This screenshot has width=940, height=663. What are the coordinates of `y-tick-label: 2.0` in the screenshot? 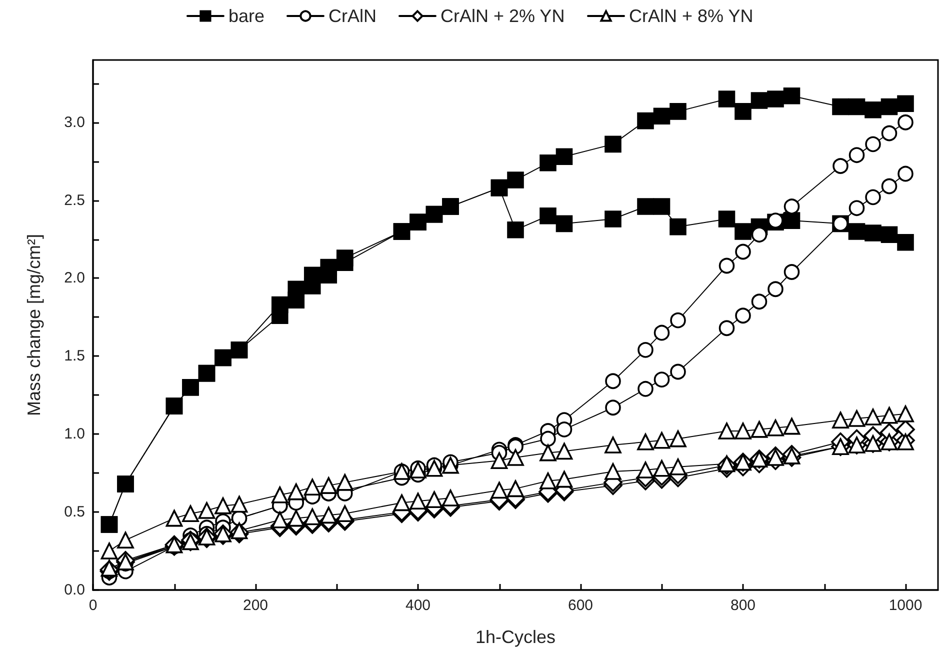 It's located at (74, 278).